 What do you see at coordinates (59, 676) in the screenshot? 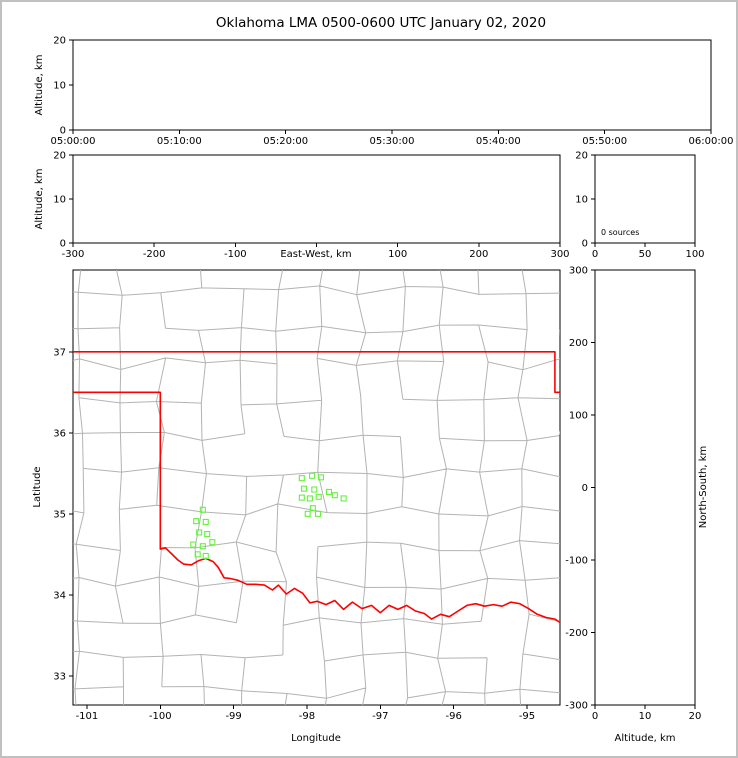
I see `latitude-tick-label: 33` at bounding box center [59, 676].